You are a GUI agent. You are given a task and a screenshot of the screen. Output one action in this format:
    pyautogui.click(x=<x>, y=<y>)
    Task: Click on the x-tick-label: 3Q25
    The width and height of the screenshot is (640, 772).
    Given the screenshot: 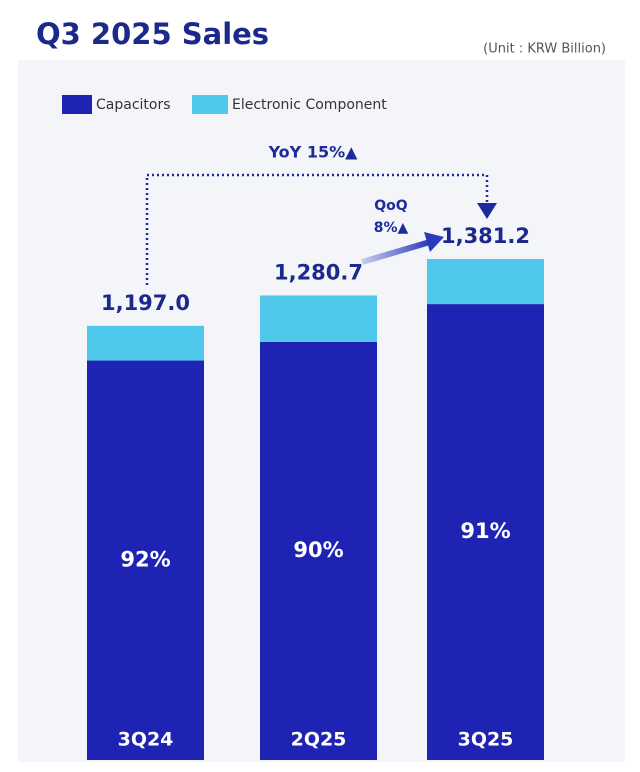 What is the action you would take?
    pyautogui.click(x=486, y=740)
    